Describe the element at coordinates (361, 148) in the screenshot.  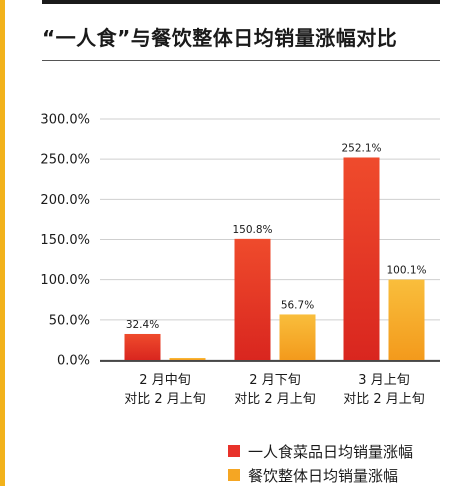
I see `data-label: 252.1%` at that location.